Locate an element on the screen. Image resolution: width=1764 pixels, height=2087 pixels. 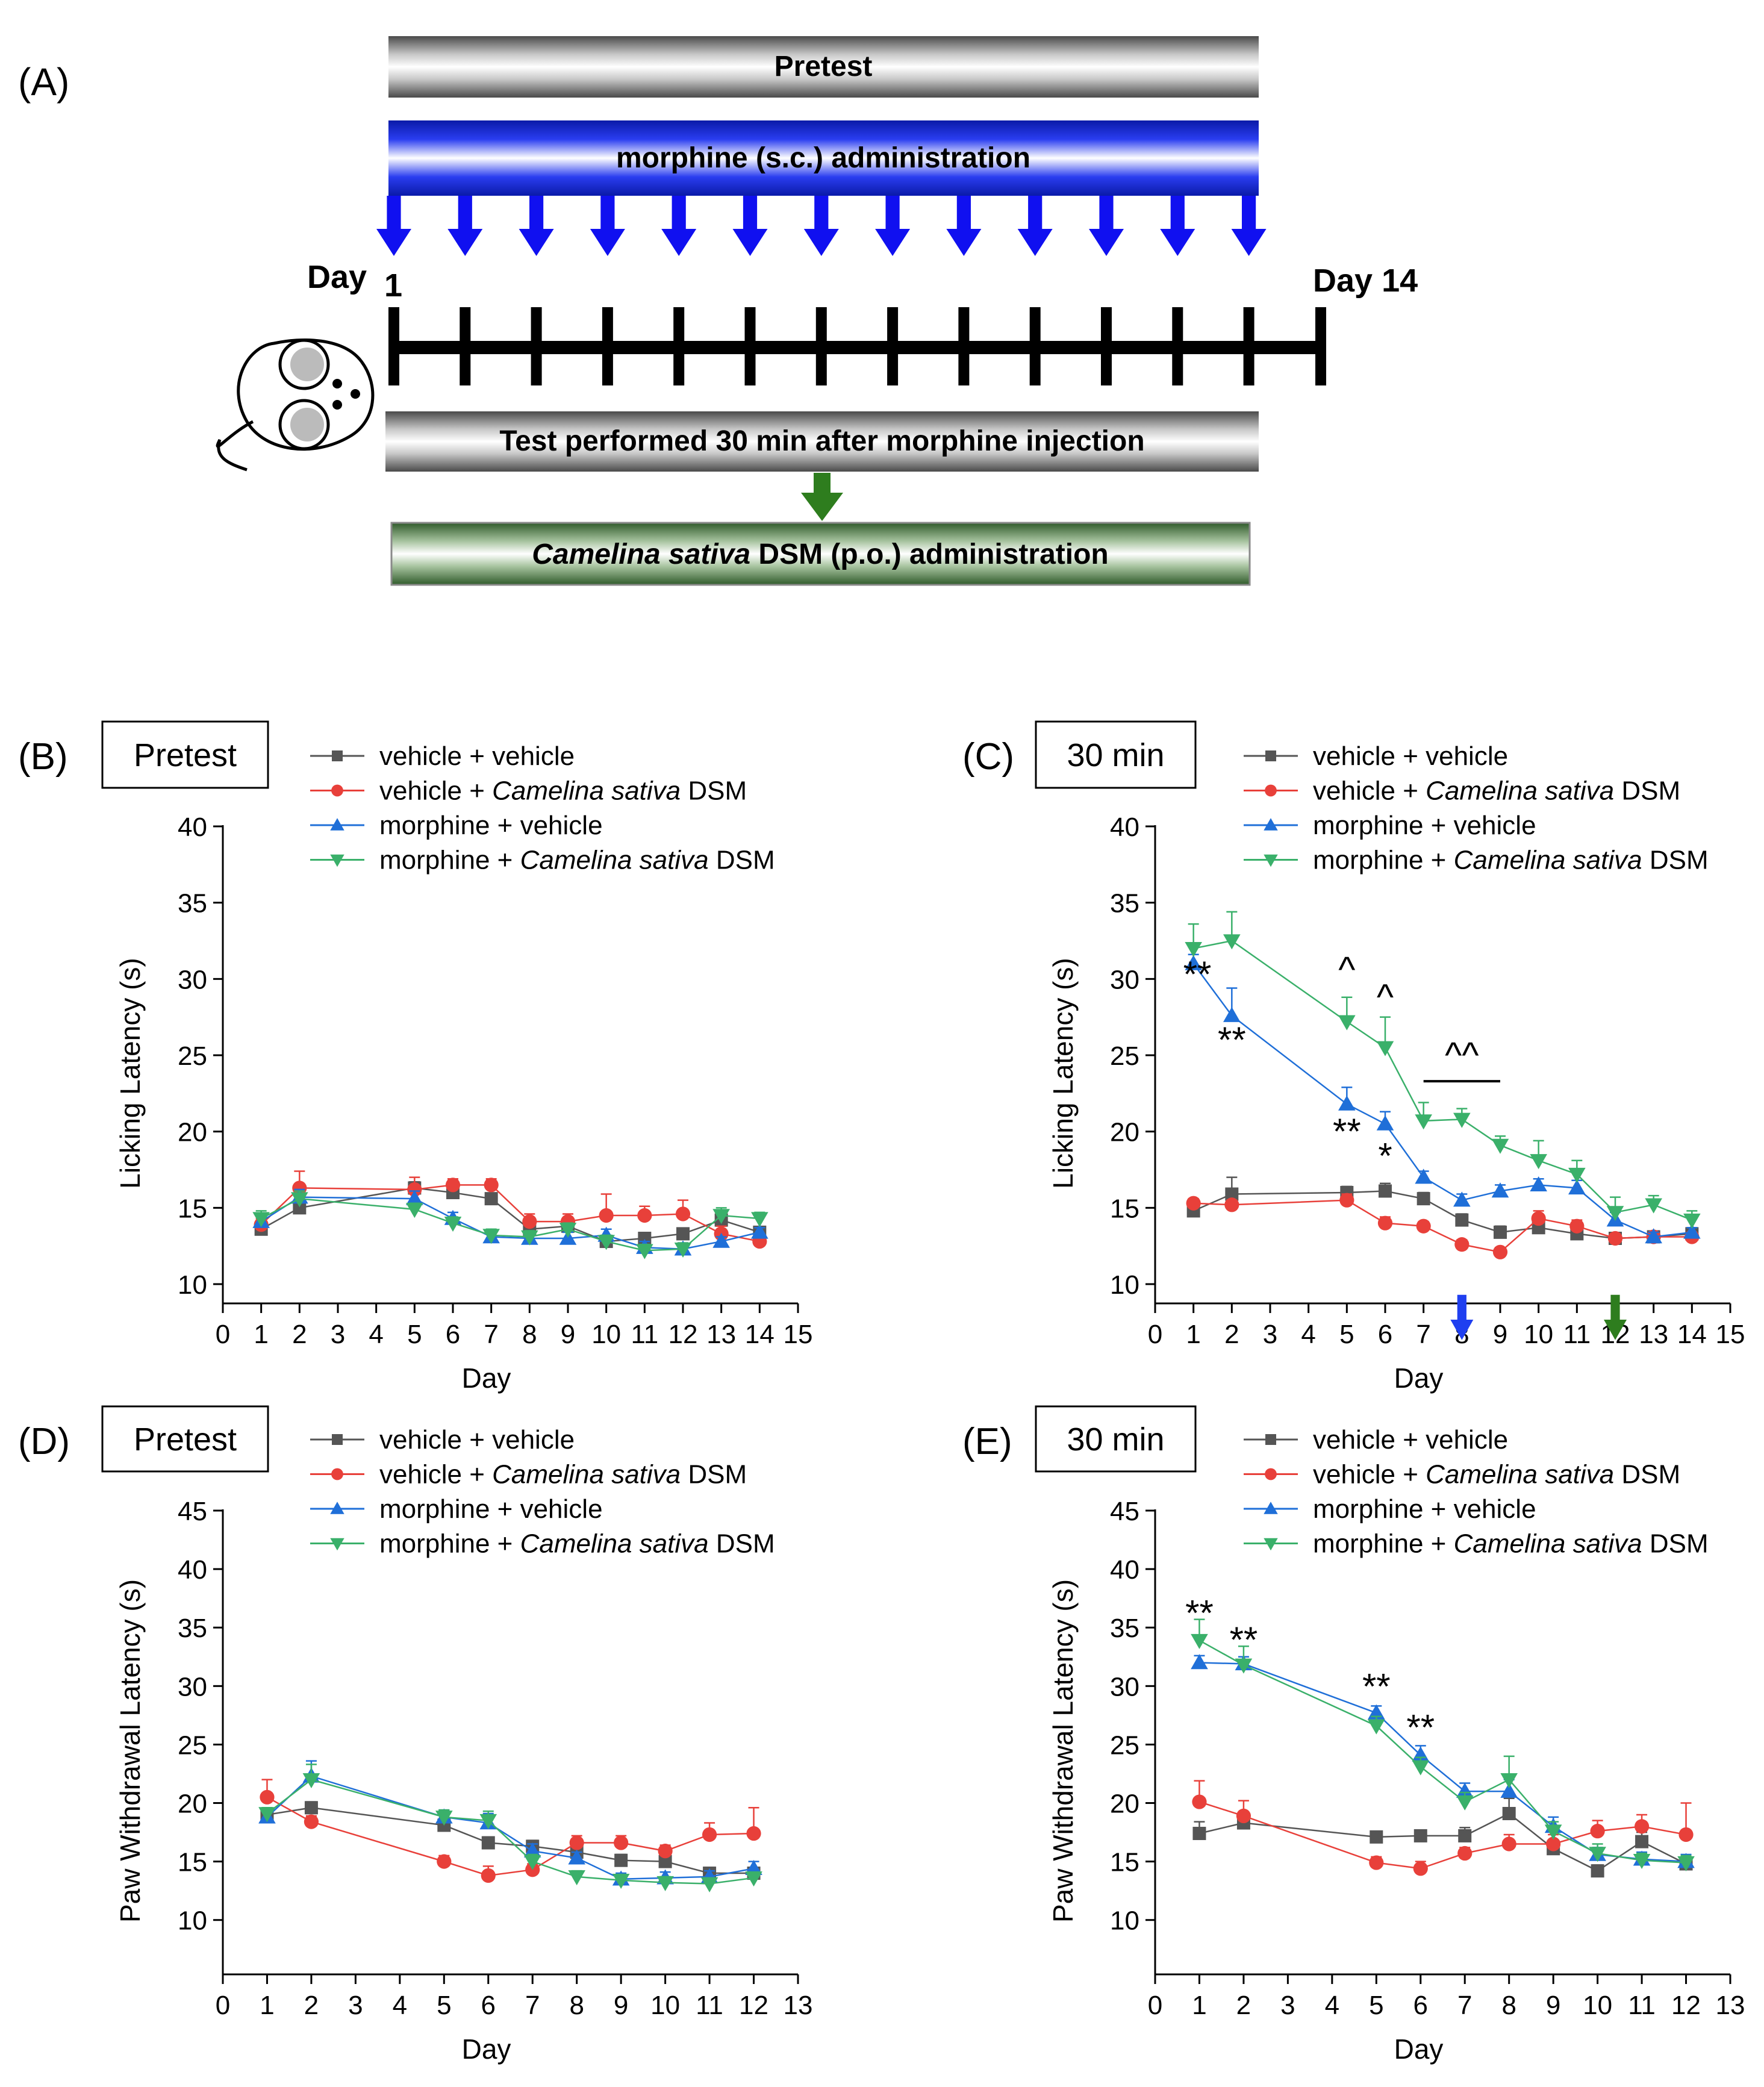
panel-label: (C) is located at coordinates (988, 757).